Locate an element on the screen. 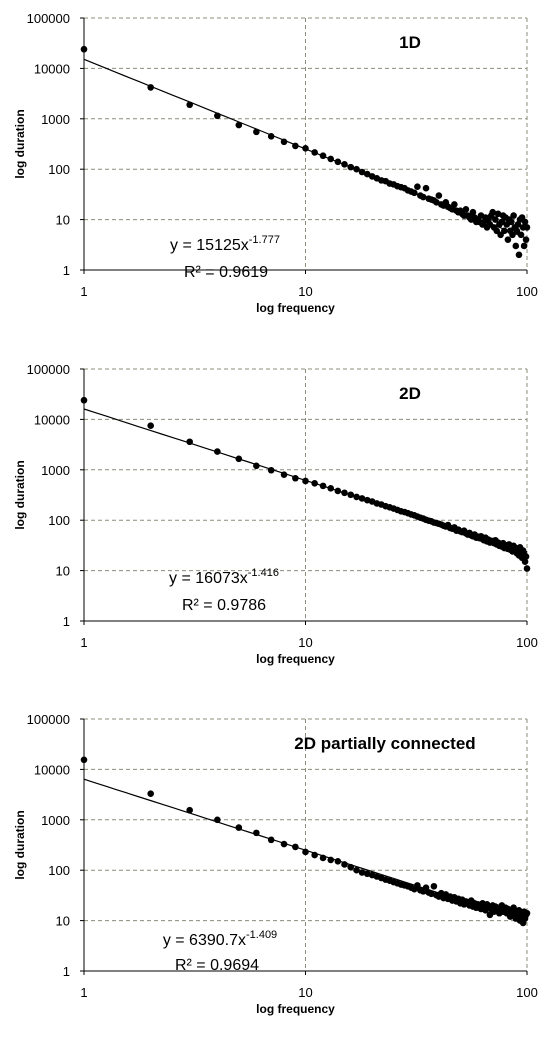  panel-title: 2D partially connected is located at coordinates (384, 743).